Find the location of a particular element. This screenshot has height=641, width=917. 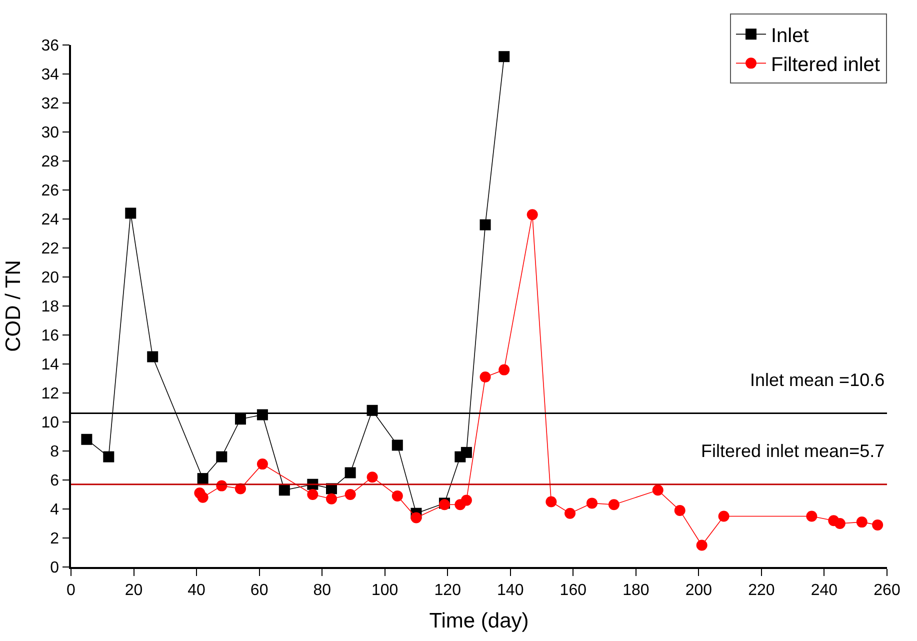

x-tick-label: 200 is located at coordinates (698, 590).